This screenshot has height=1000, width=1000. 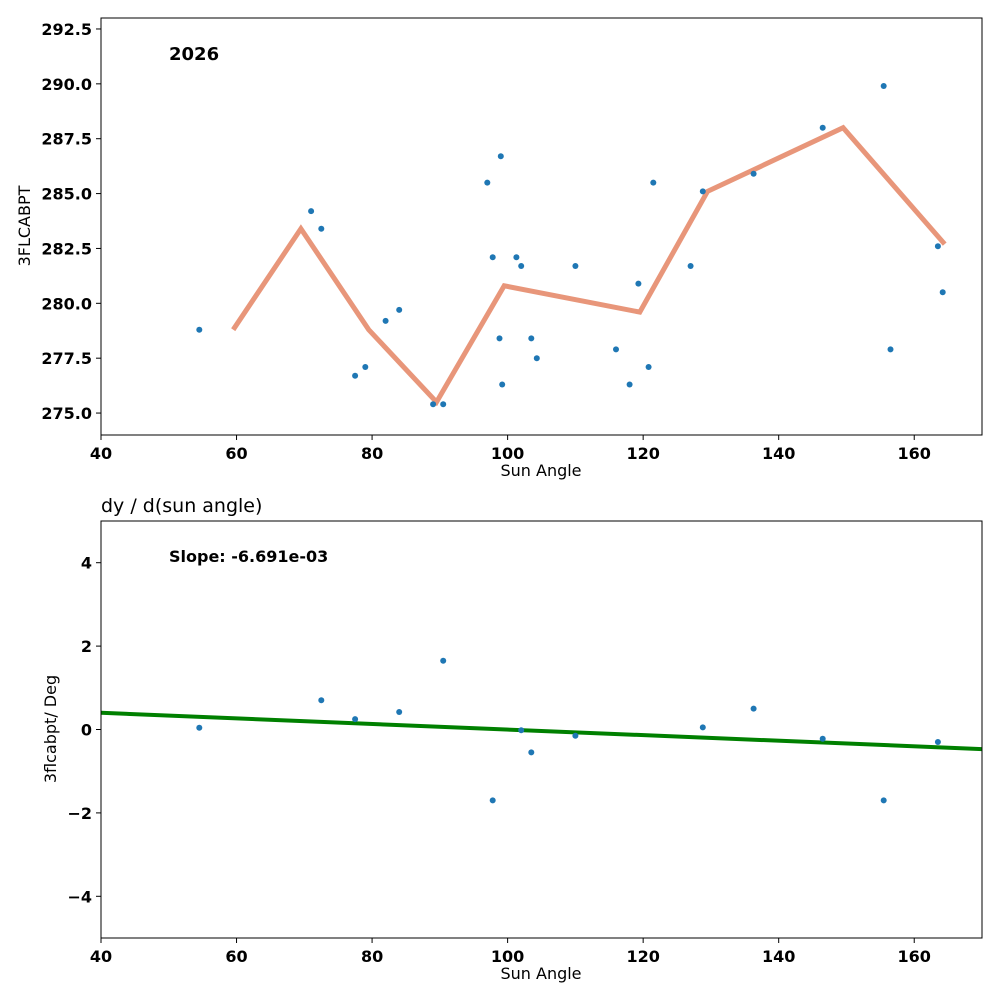 I want to click on top-plot-y-tick-label: 282.5, so click(x=66, y=248).